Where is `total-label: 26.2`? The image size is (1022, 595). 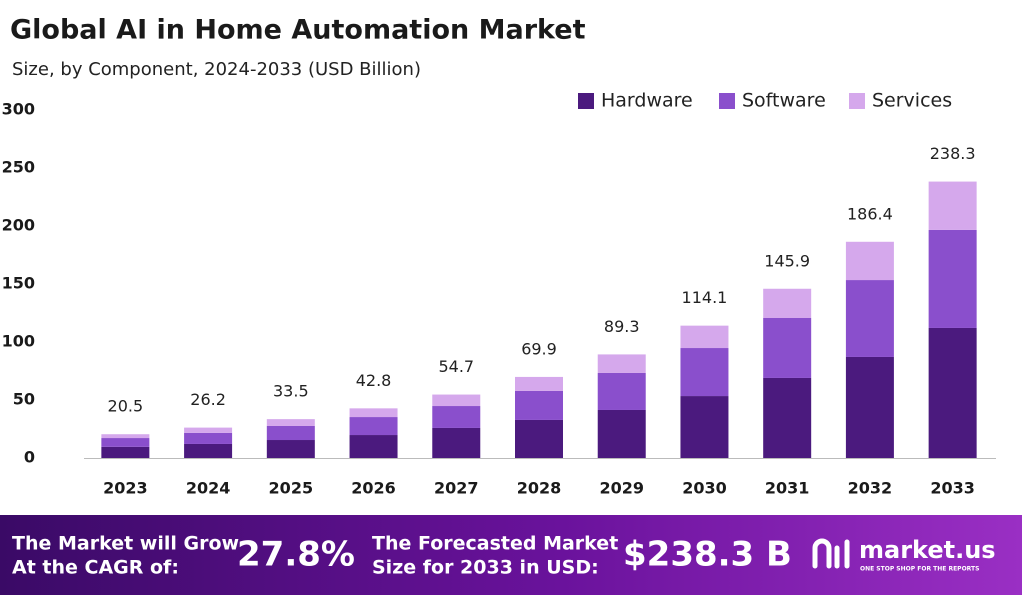 total-label: 26.2 is located at coordinates (208, 399).